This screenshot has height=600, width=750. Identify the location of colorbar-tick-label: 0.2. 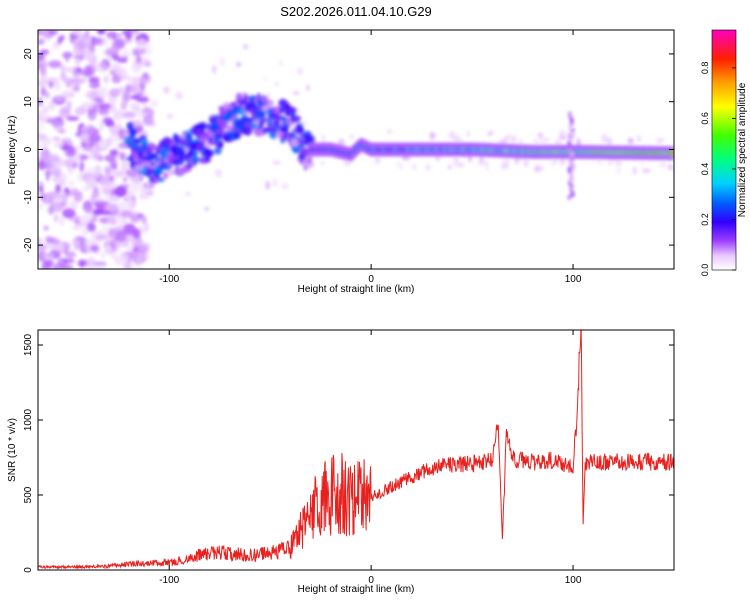
(705, 219).